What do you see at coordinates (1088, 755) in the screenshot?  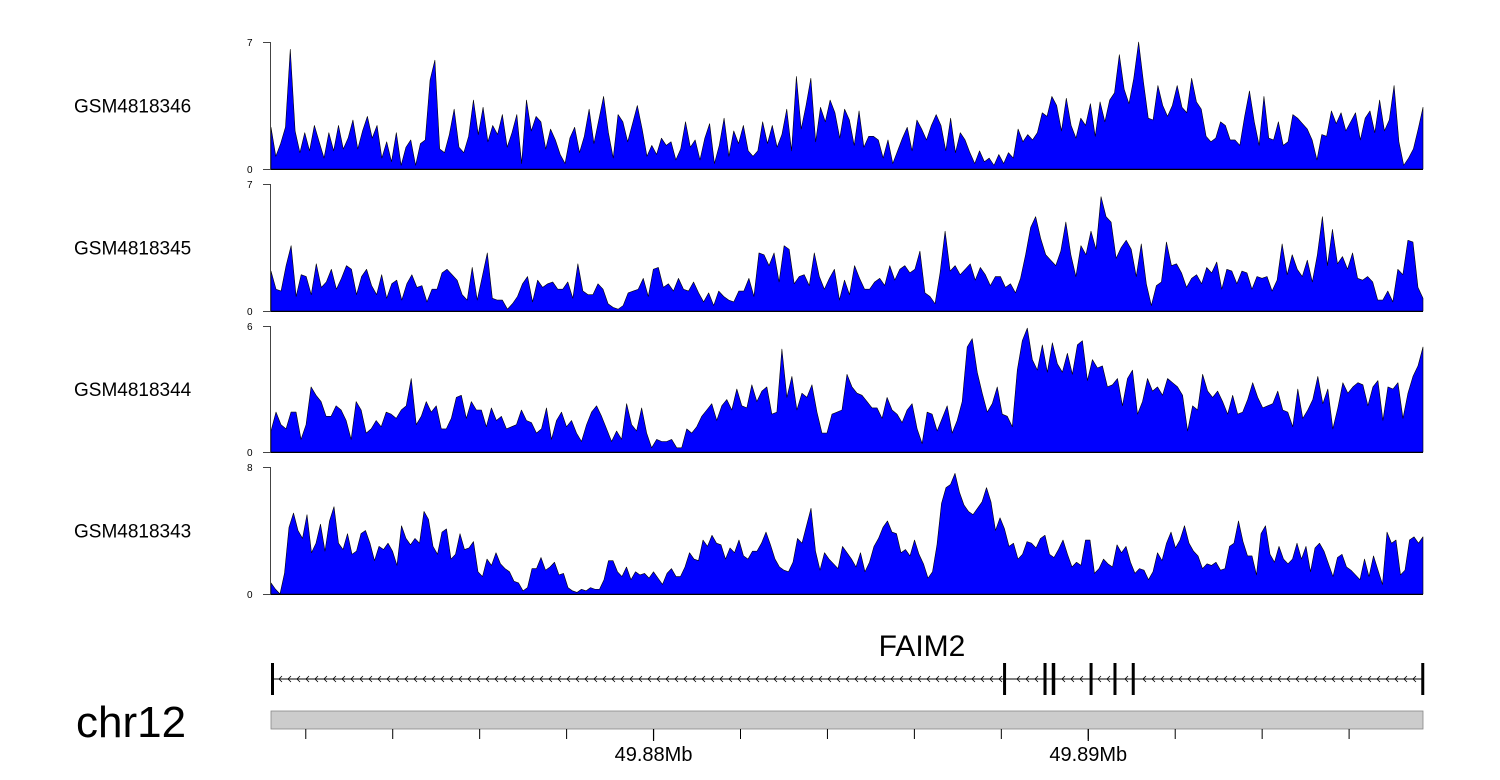 I see `axis-tick-label: 49.89Mb` at bounding box center [1088, 755].